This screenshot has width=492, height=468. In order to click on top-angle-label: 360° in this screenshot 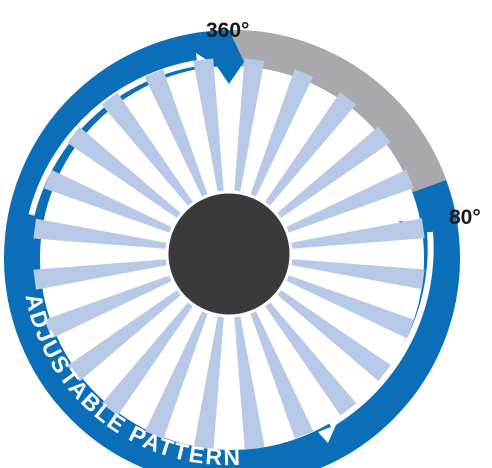, I will do `click(227, 30)`.